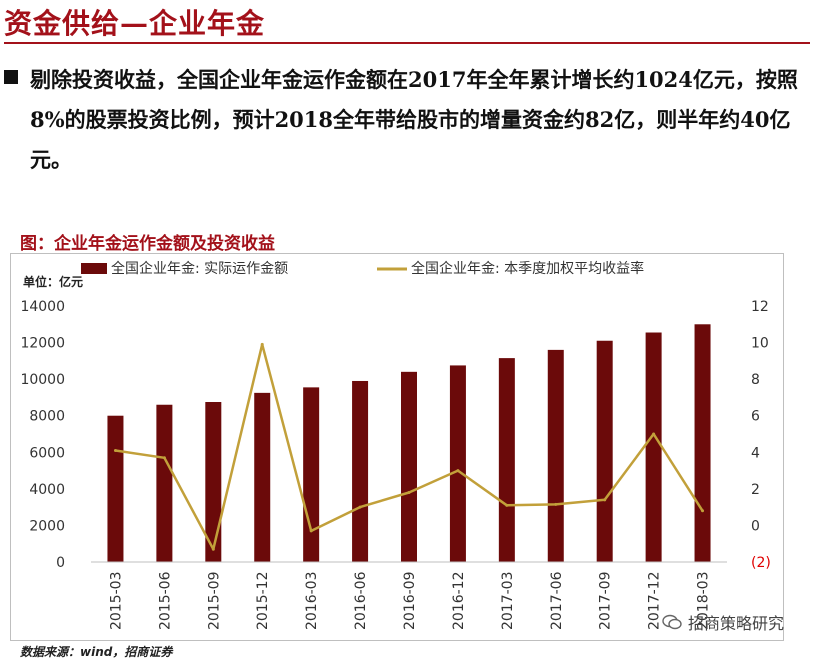 Image resolution: width=836 pixels, height=660 pixels. Describe the element at coordinates (53, 281) in the screenshot. I see `unit-label: 单位：亿元` at that location.